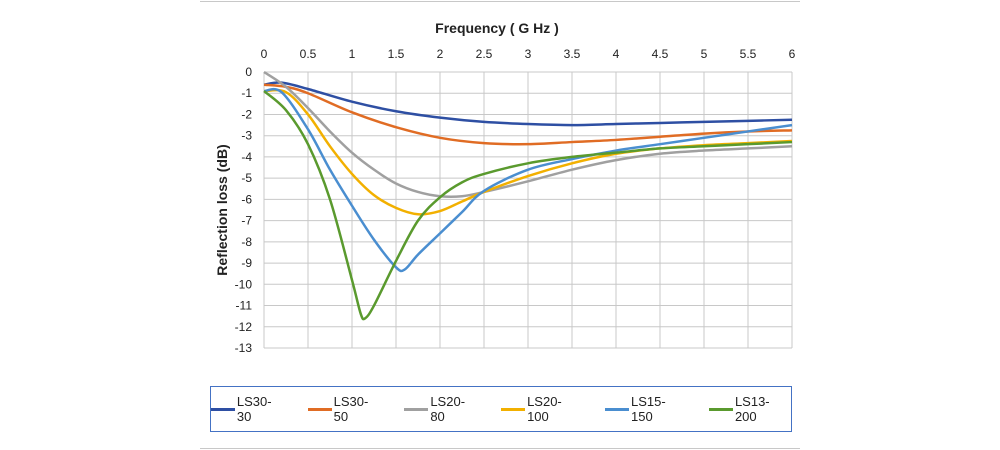  I want to click on x-tick-label: 5, so click(704, 54).